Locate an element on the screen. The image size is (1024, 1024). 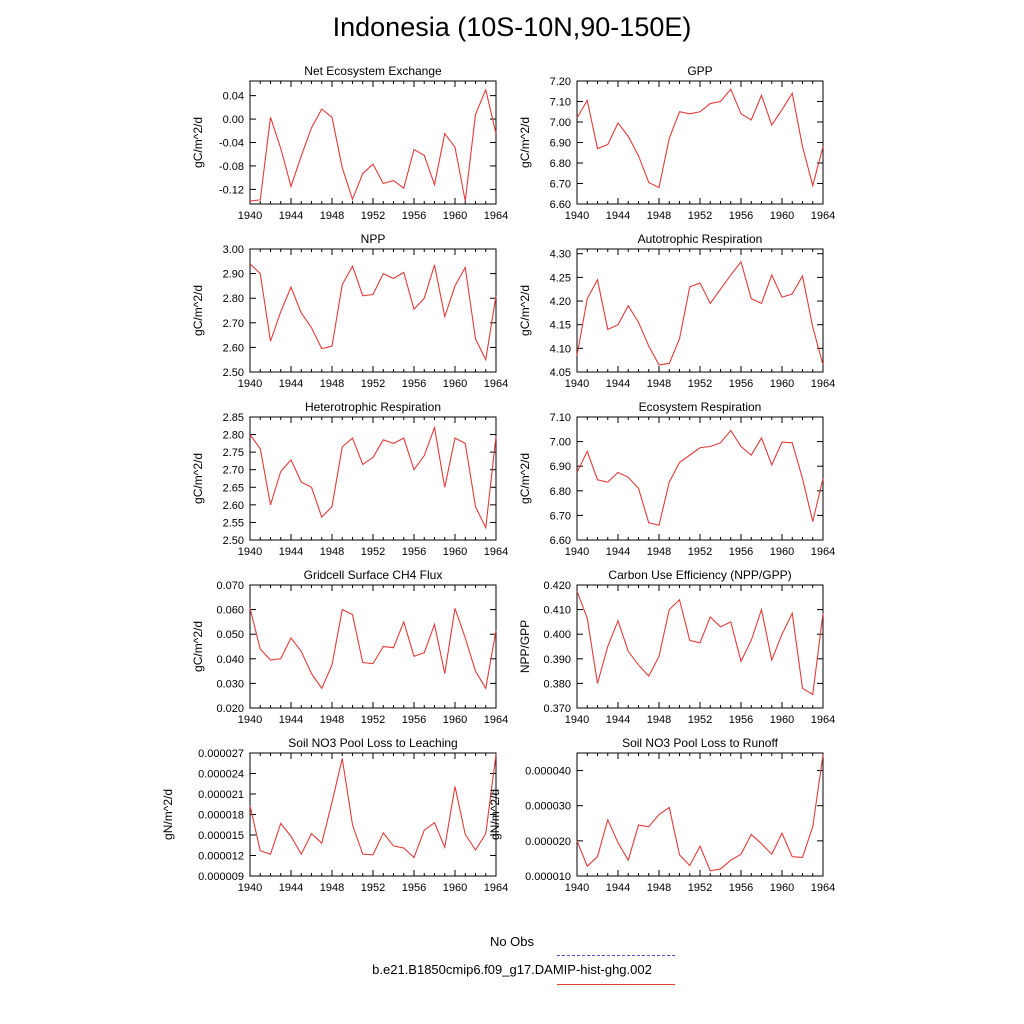
panel-title: GPP is located at coordinates (699, 71).